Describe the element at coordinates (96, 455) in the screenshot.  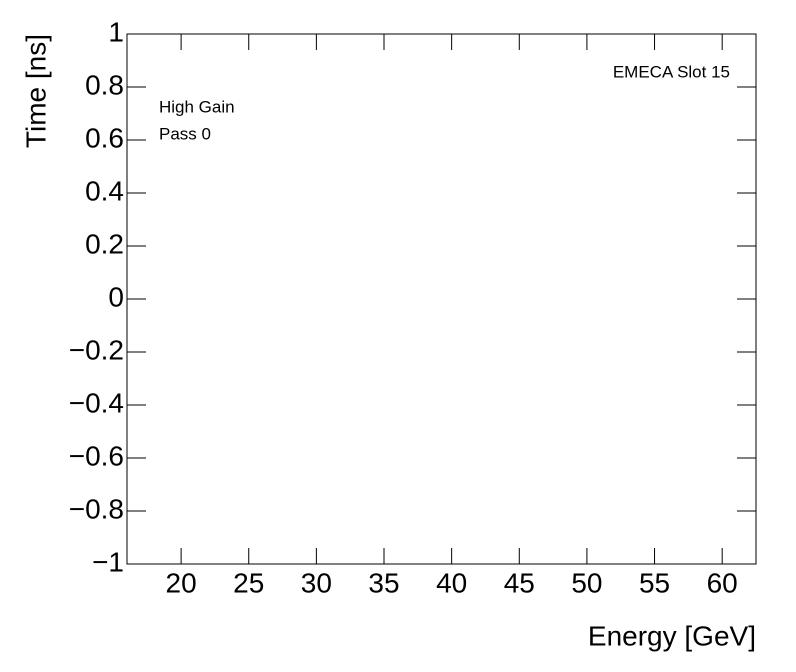
I see `y-tick-label: −0.6` at that location.